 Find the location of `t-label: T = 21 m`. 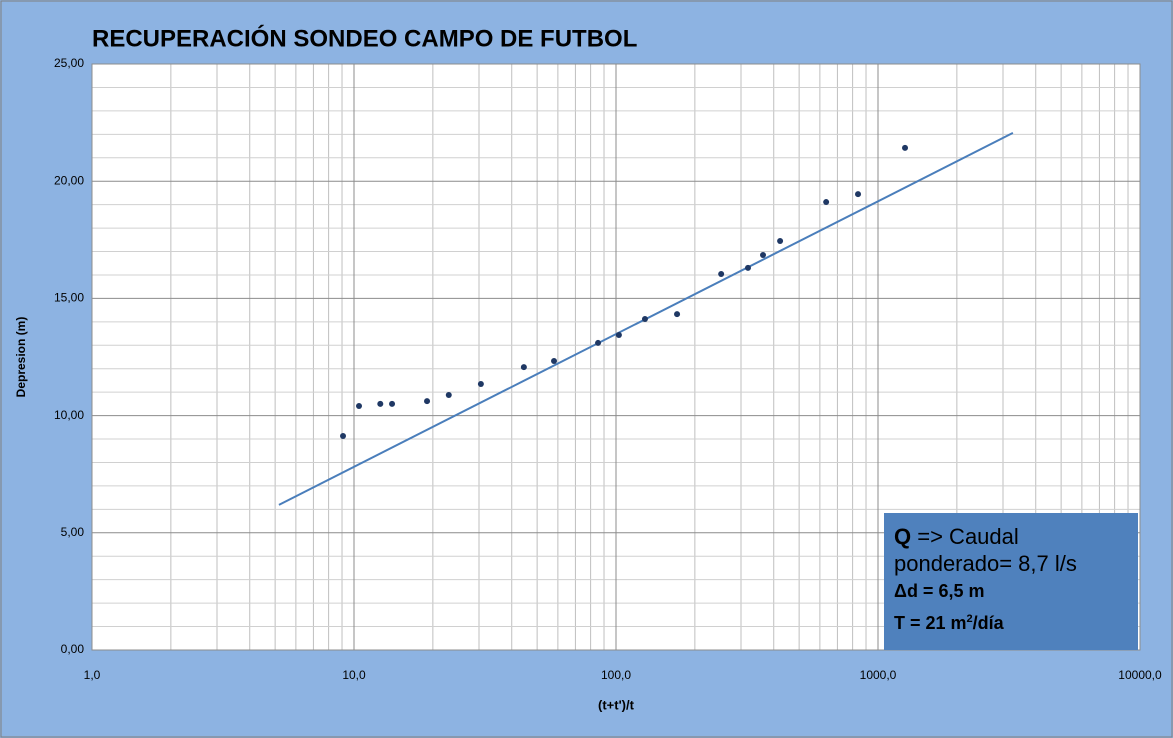

t-label: T = 21 m is located at coordinates (930, 623).